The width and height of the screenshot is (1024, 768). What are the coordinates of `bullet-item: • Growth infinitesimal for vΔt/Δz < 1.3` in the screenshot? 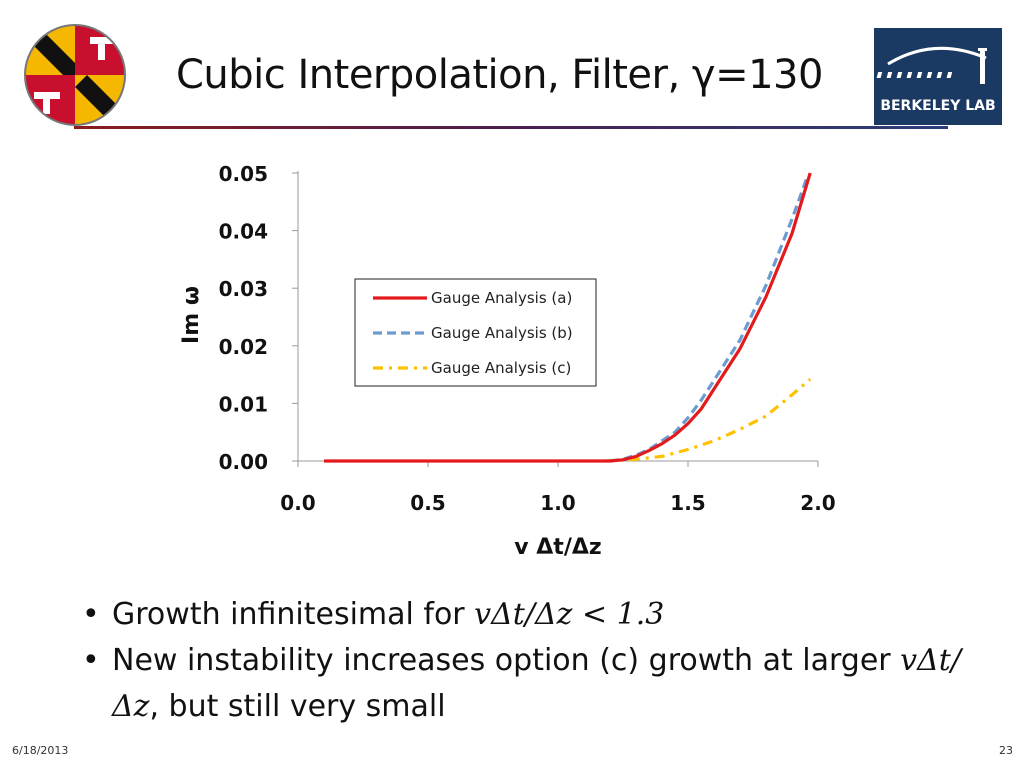 It's located at (532, 615).